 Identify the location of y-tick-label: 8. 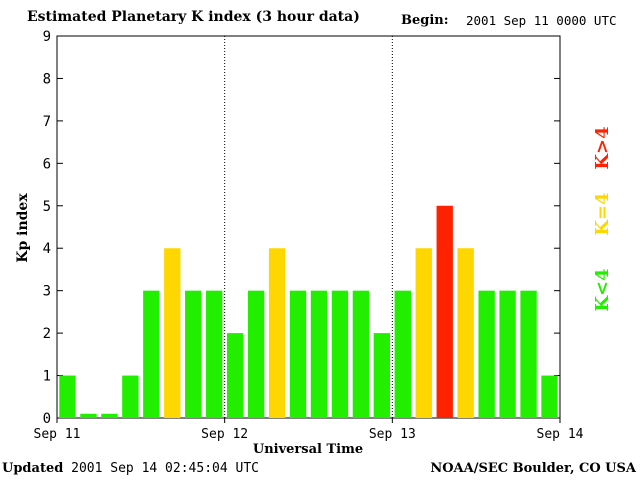
(47, 79).